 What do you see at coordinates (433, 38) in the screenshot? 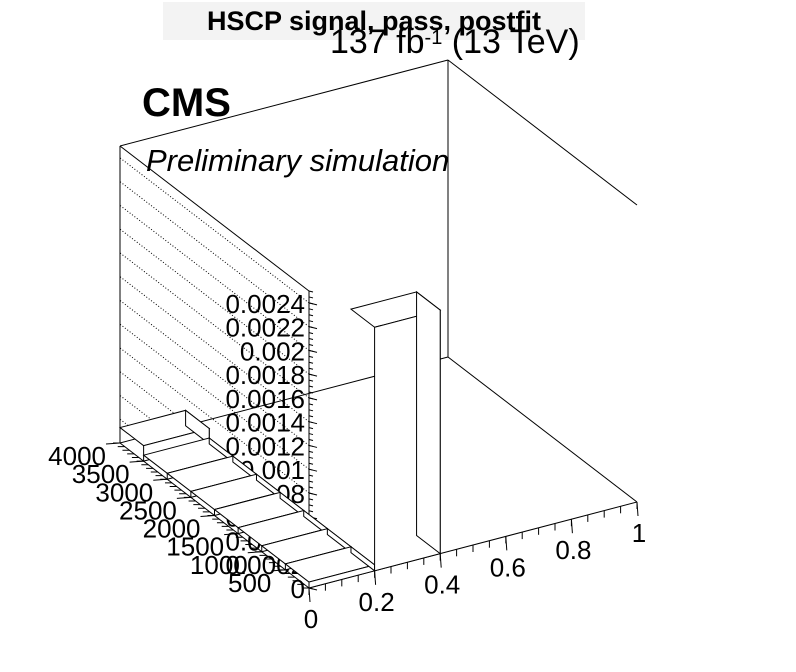
I see `lumi-sup: -1` at bounding box center [433, 38].